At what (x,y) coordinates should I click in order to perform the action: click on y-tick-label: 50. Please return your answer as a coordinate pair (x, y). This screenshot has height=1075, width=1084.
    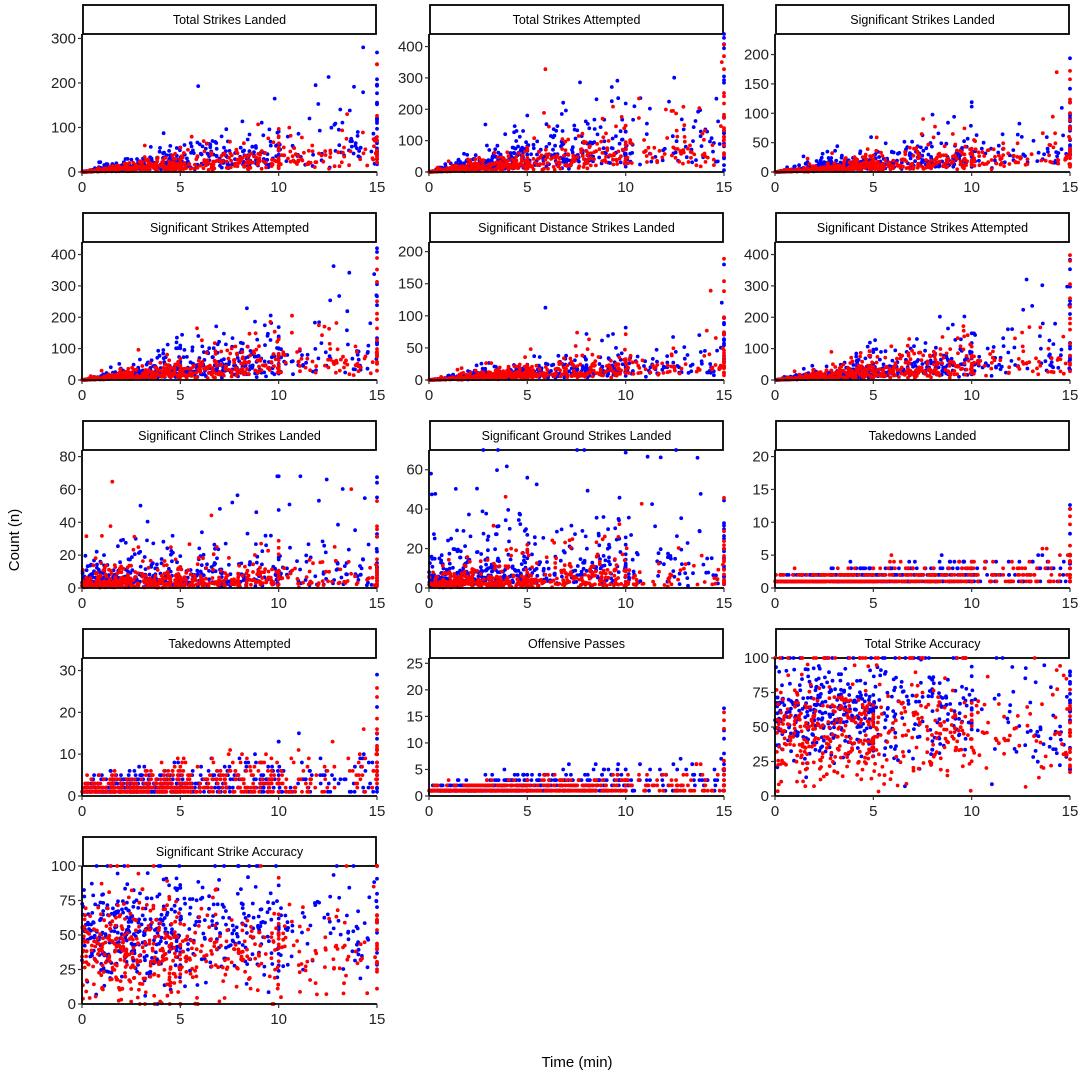
    Looking at the image, I should click on (414, 348).